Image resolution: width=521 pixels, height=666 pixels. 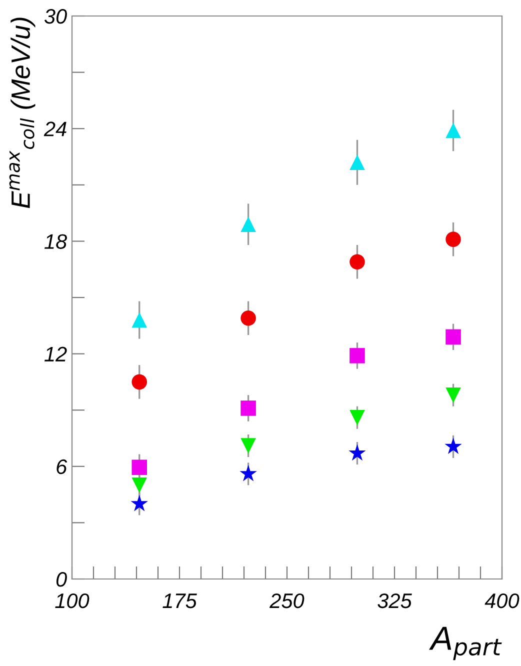 What do you see at coordinates (502, 600) in the screenshot?
I see `x-tick-label: 400` at bounding box center [502, 600].